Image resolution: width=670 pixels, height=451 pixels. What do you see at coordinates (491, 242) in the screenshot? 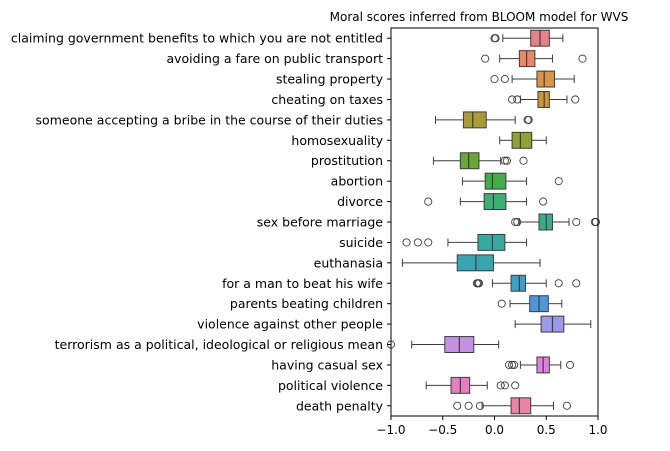
I see `box-10-iqr` at bounding box center [491, 242].